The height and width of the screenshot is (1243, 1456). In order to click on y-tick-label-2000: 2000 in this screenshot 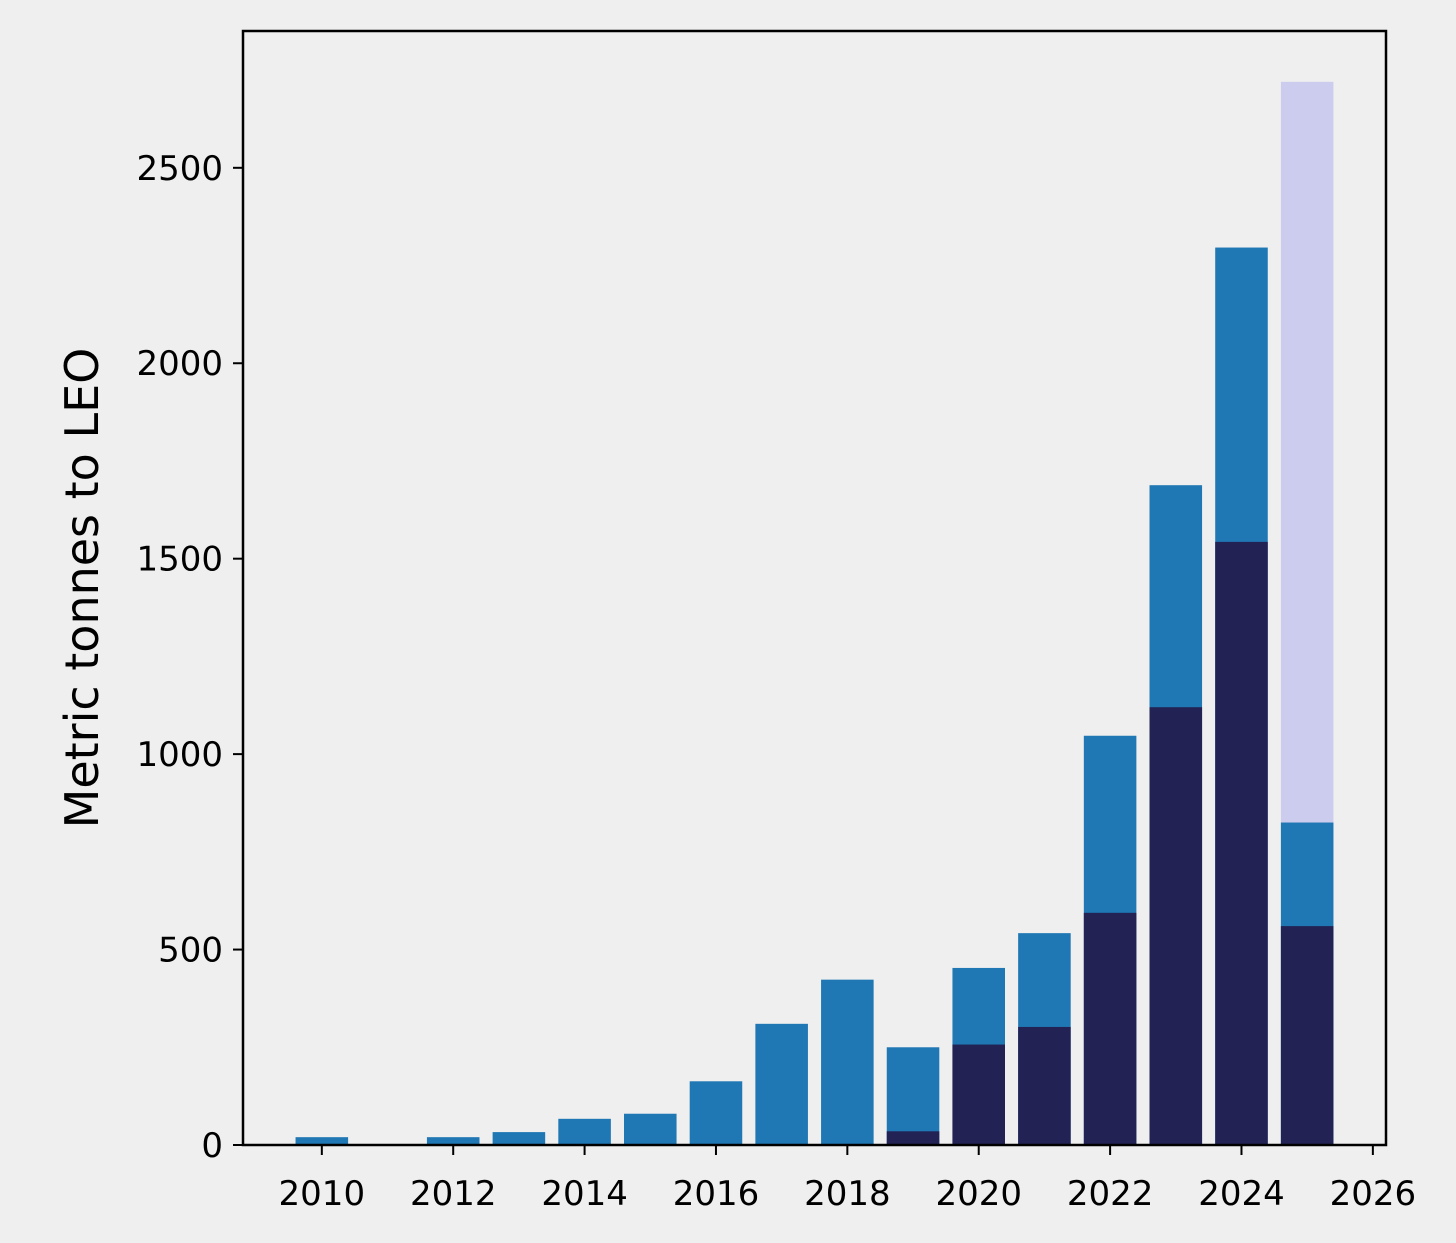, I will do `click(179, 364)`.